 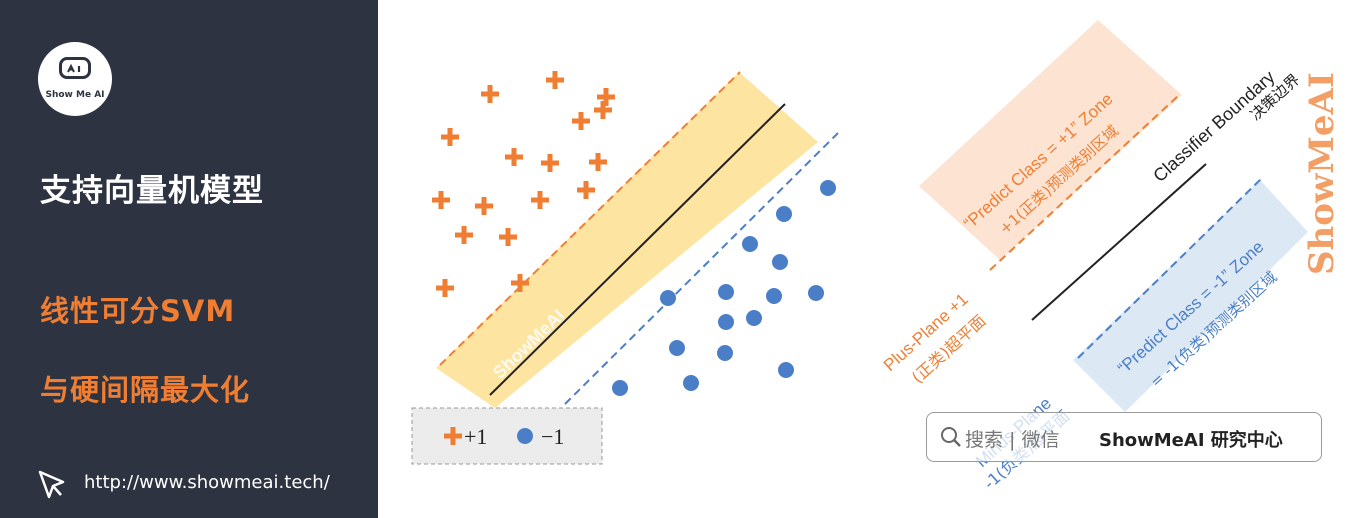 I want to click on showmeai-logo: Show Me AI, so click(x=75, y=79).